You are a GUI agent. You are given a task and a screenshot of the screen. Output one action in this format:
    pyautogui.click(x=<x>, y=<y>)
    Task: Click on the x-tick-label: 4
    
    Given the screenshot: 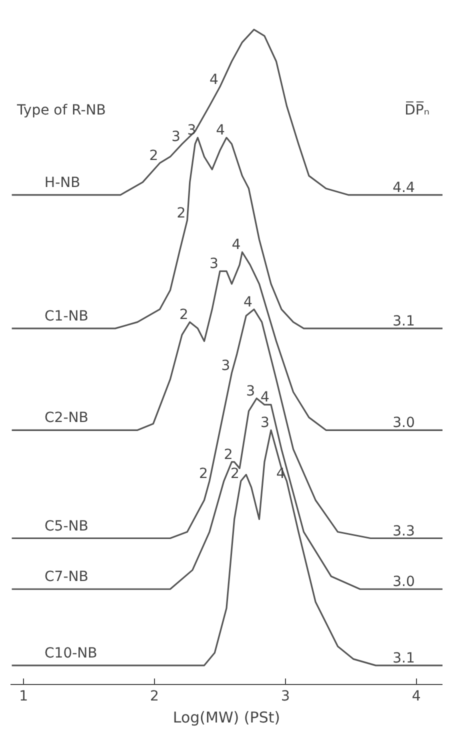 What is the action you would take?
    pyautogui.click(x=416, y=696)
    